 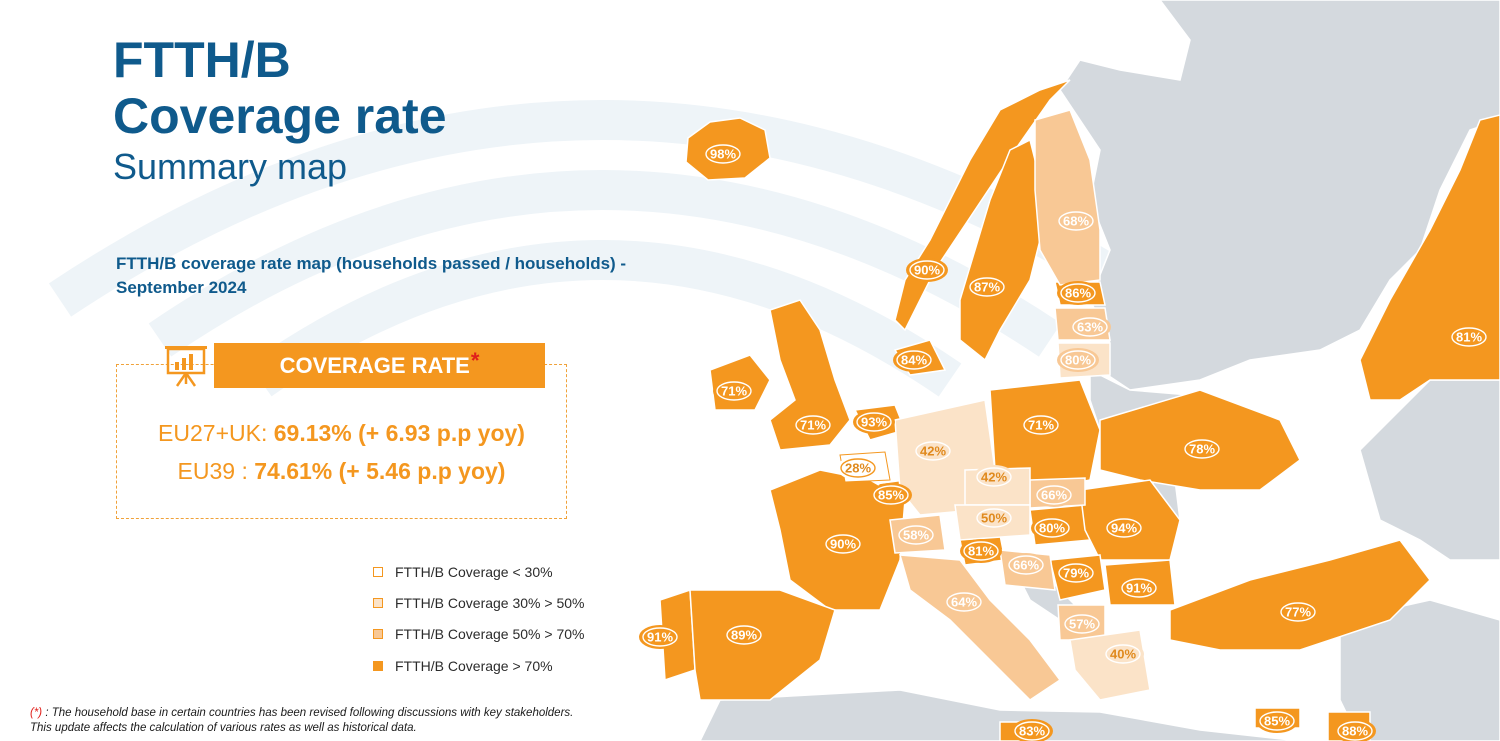 I want to click on map-label-serbia: 79%, so click(x=1076, y=573).